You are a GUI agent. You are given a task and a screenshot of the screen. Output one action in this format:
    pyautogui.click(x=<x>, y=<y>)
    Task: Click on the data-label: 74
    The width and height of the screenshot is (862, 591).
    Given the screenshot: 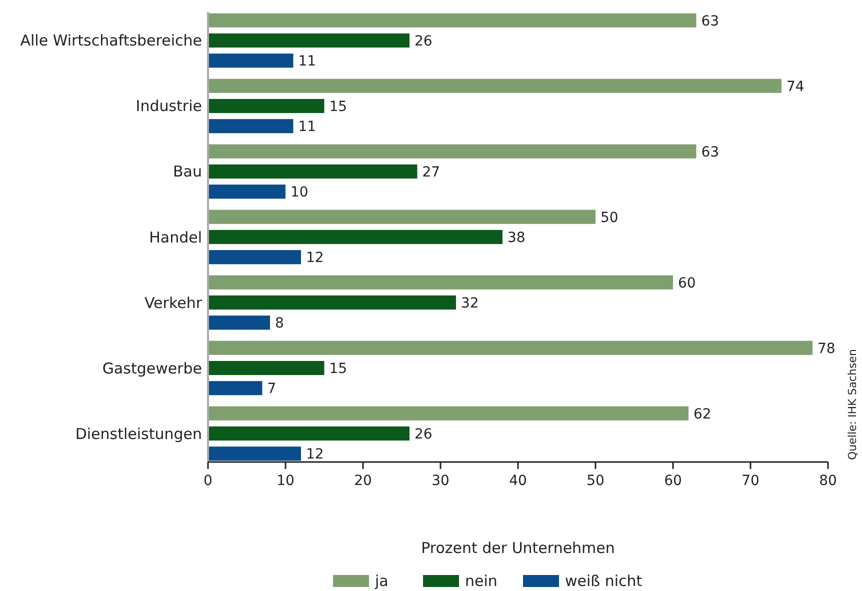 What is the action you would take?
    pyautogui.click(x=795, y=86)
    